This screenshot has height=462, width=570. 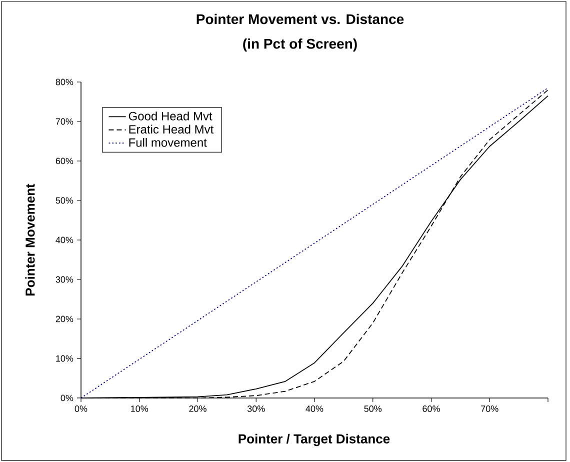 What do you see at coordinates (65, 161) in the screenshot?
I see `y-tick-label: 60%` at bounding box center [65, 161].